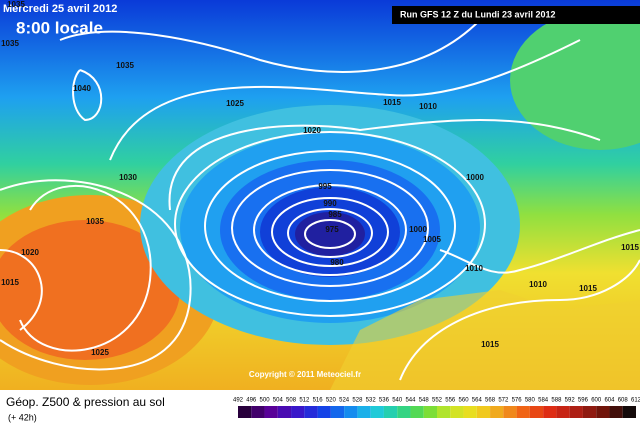 The width and height of the screenshot is (640, 427). What do you see at coordinates (517, 401) in the screenshot?
I see `scale-label: 576` at bounding box center [517, 401].